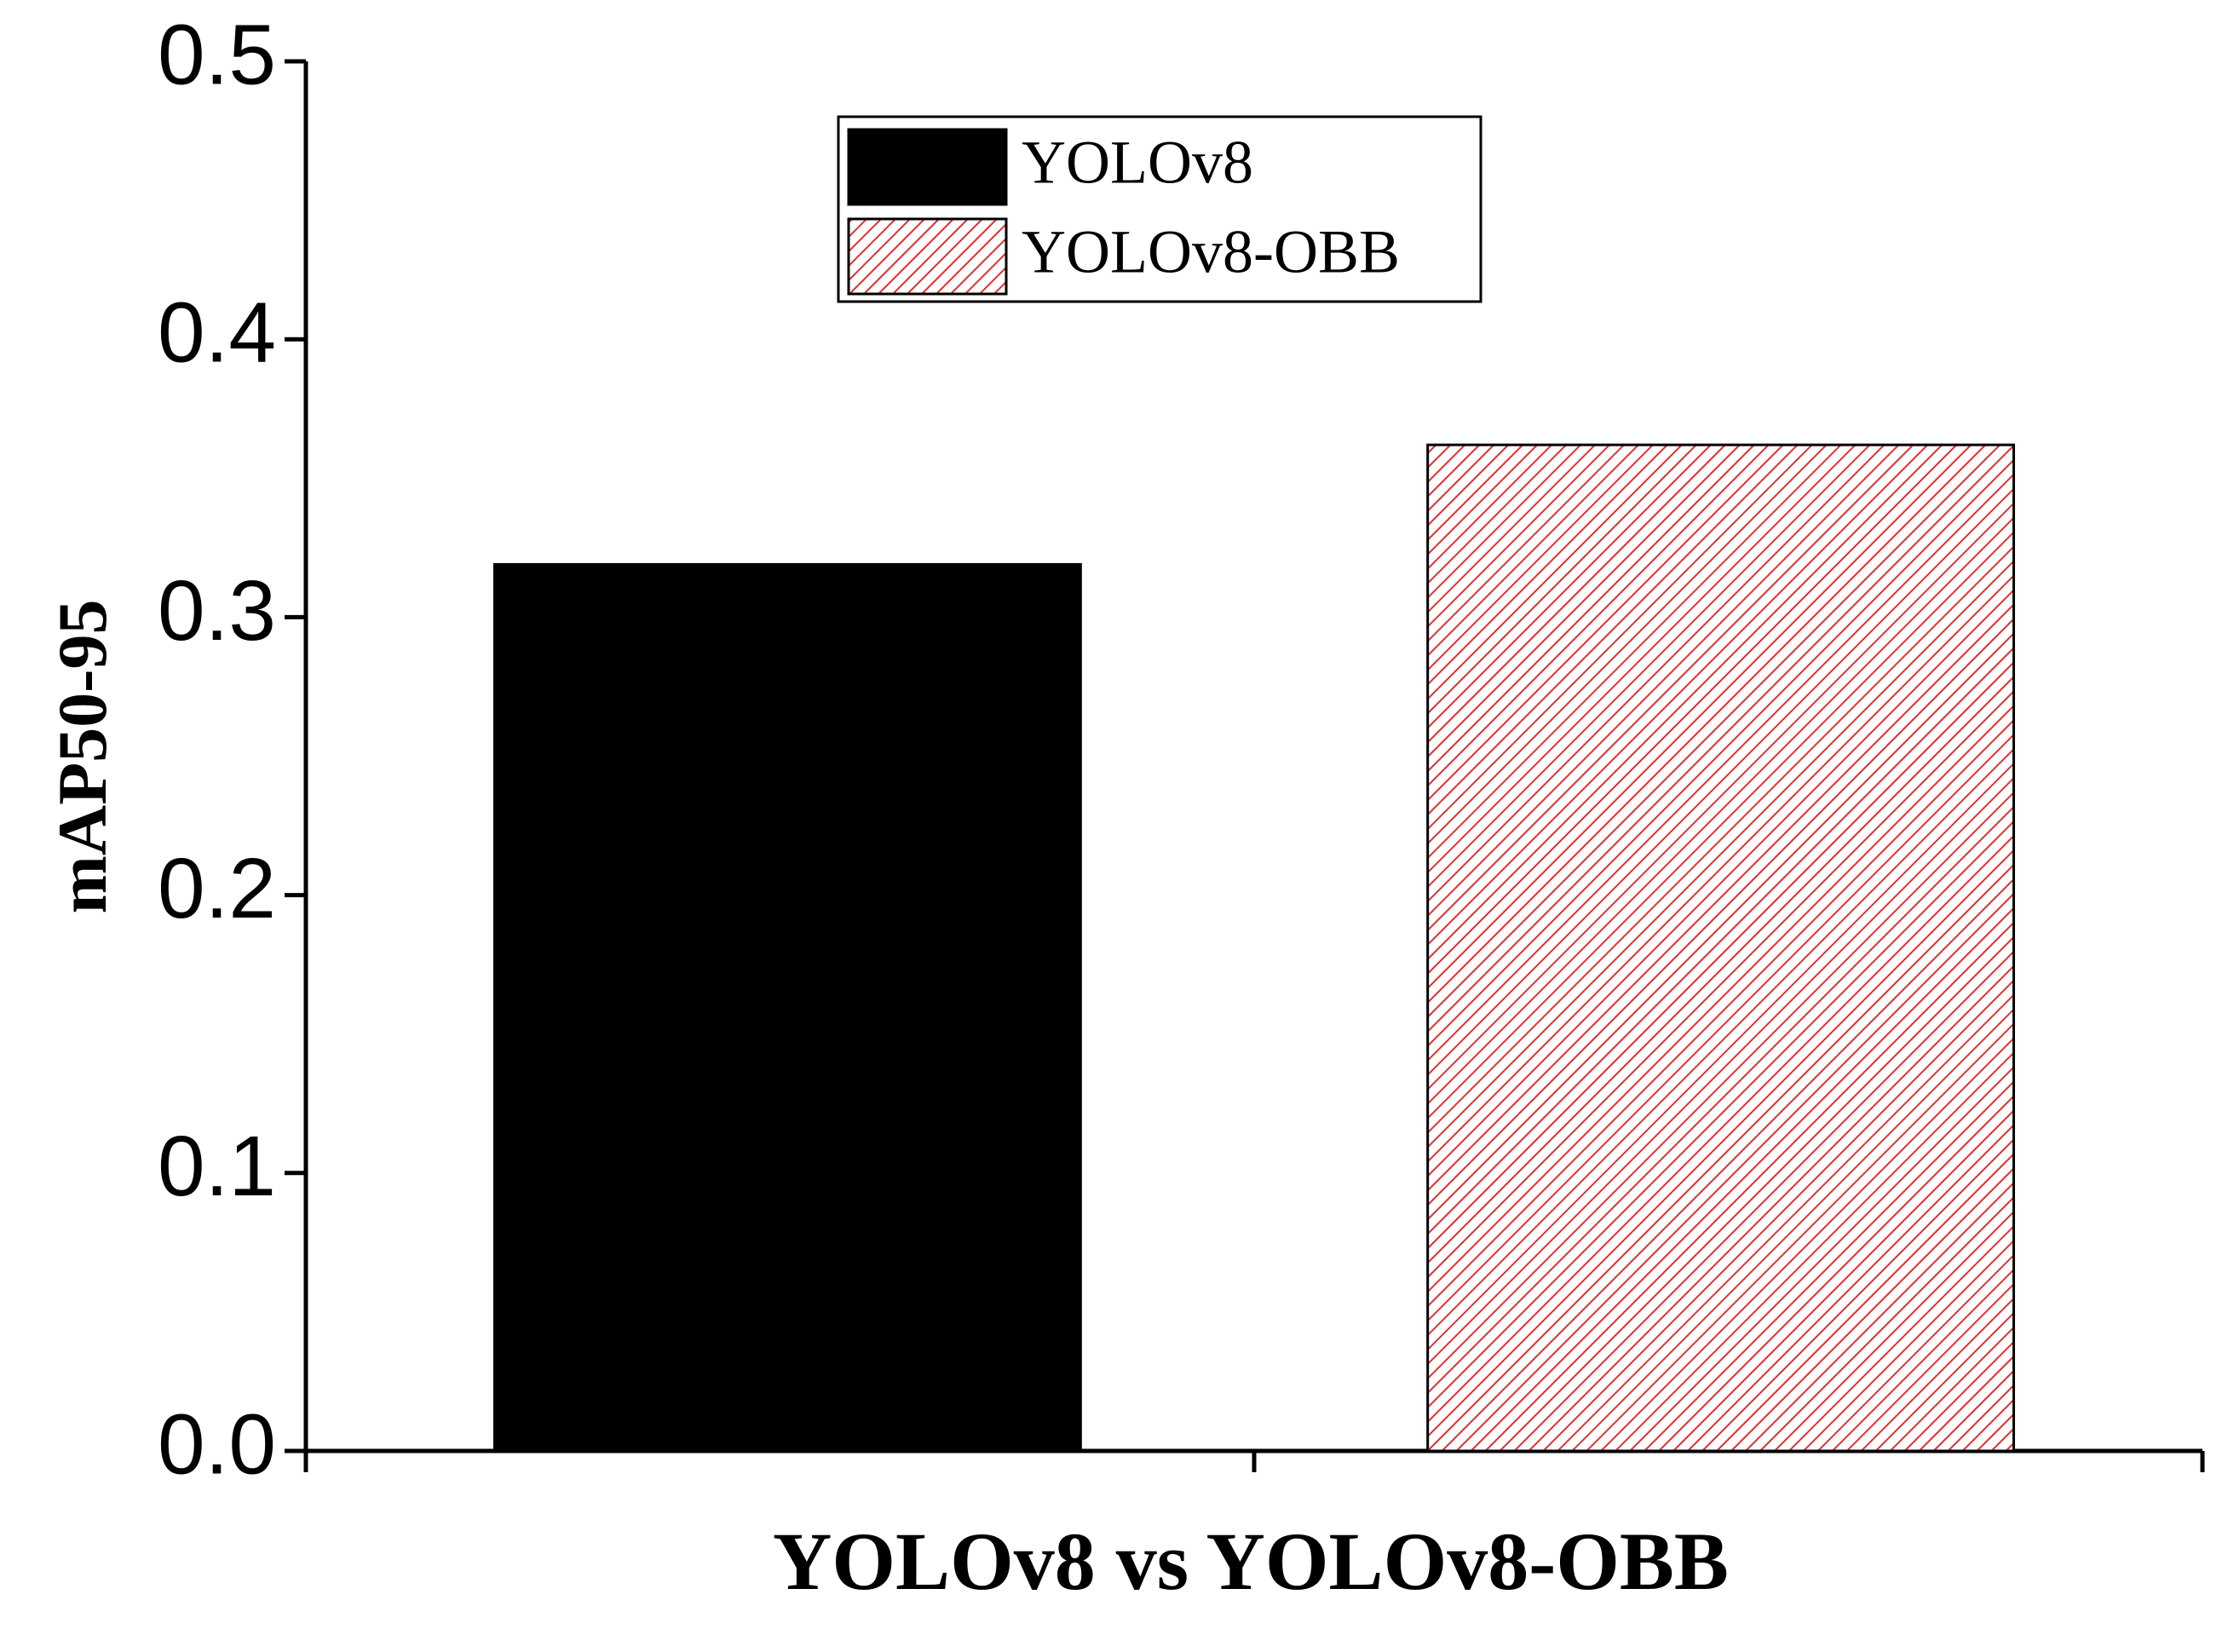 The width and height of the screenshot is (2228, 1652). I want to click on y-axis-label: mAP50-95, so click(82, 757).